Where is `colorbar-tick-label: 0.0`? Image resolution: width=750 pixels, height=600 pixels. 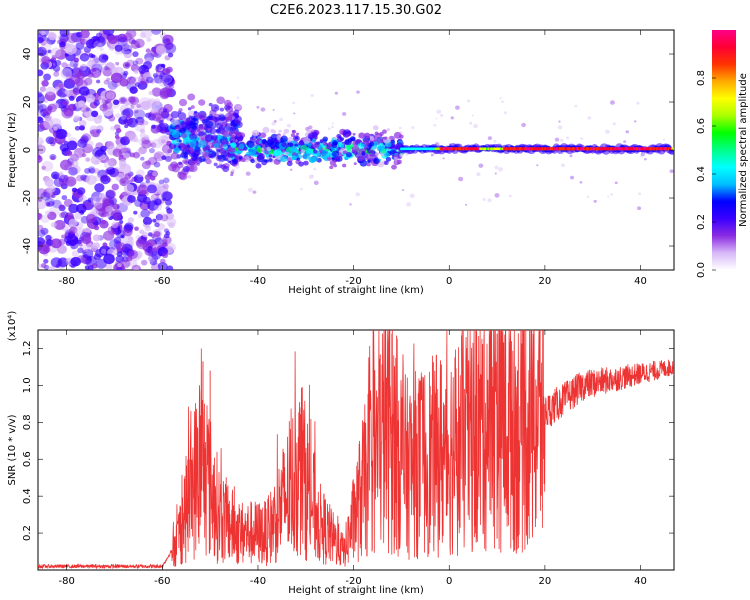 colorbar-tick-label: 0.0 is located at coordinates (701, 270).